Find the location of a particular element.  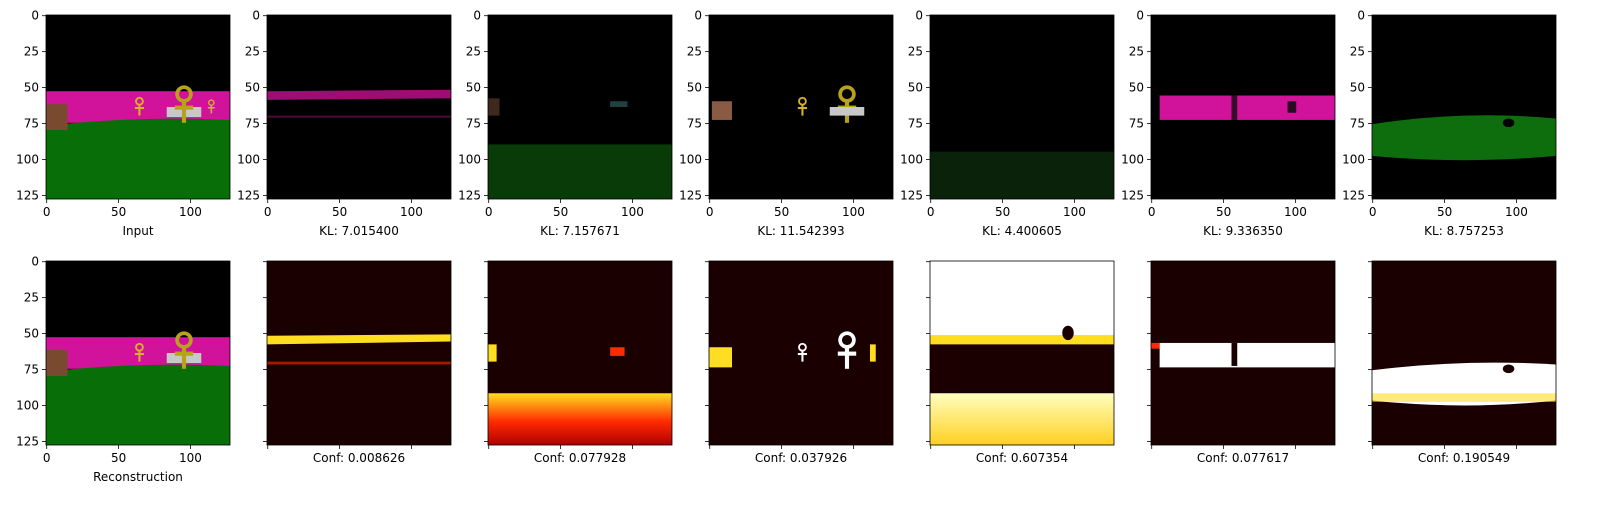

panel-top-1: 0 50 100 0 25 50 75 100 125 Input is located at coordinates (123, 123).